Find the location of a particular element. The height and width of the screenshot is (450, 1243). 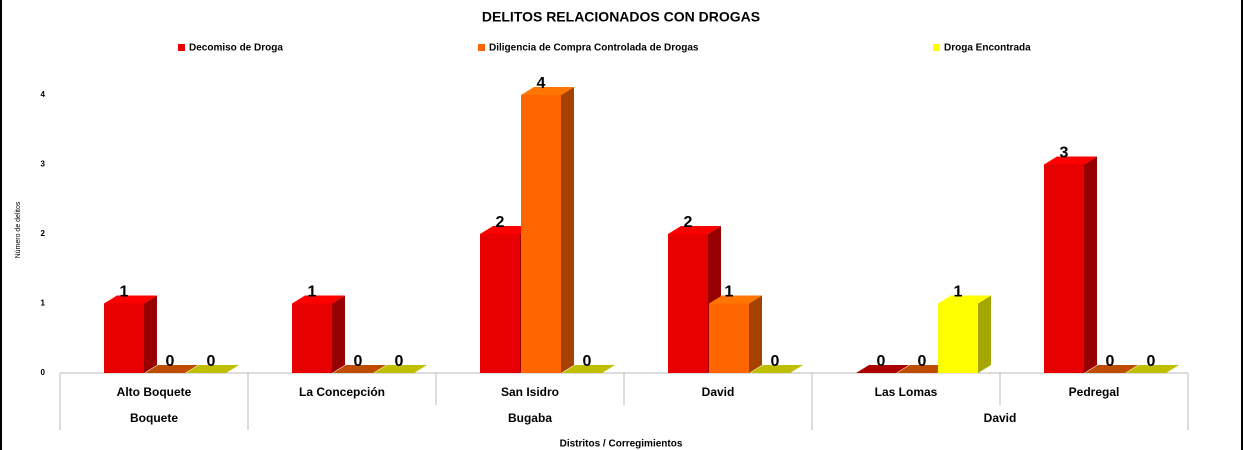

x-axis-label: Distritos / Corregimientos is located at coordinates (621, 444).